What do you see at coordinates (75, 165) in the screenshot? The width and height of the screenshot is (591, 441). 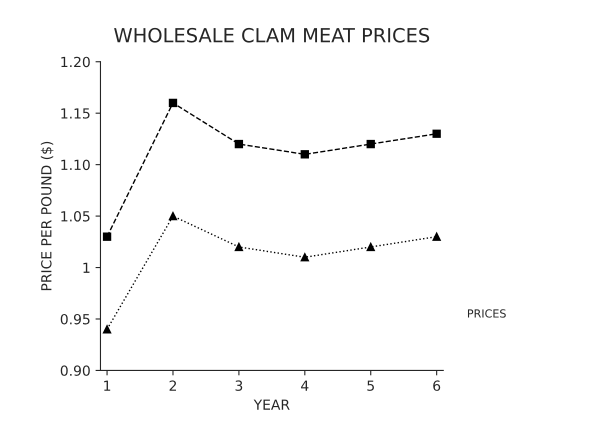 I see `y-tick-label: 1.10` at bounding box center [75, 165].